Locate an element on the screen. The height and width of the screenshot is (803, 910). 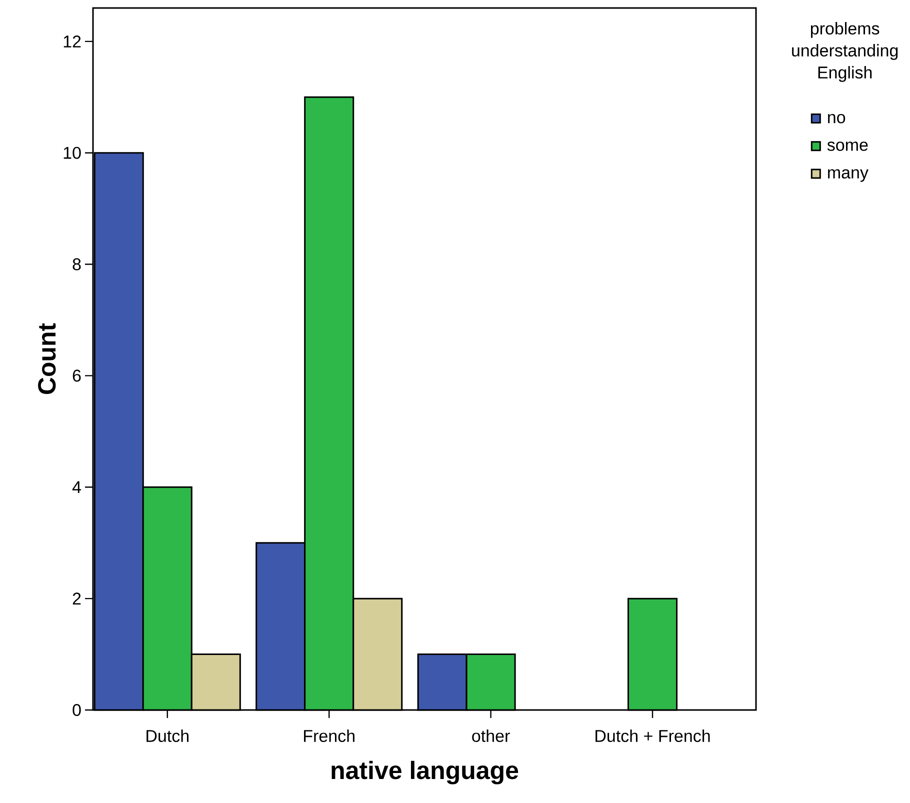
y-axis-title: Count is located at coordinates (47, 358).